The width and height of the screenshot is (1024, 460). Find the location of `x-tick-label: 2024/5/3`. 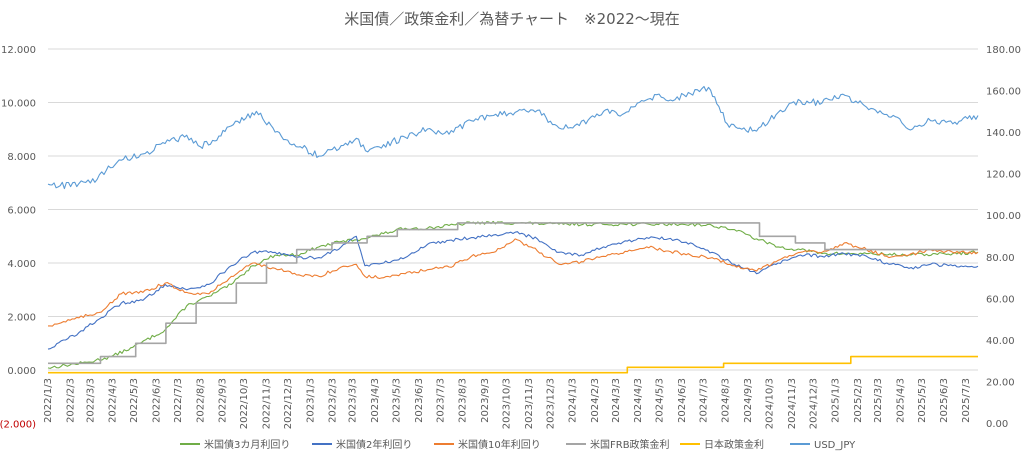

x-tick-label: 2024/5/3 is located at coordinates (660, 400).